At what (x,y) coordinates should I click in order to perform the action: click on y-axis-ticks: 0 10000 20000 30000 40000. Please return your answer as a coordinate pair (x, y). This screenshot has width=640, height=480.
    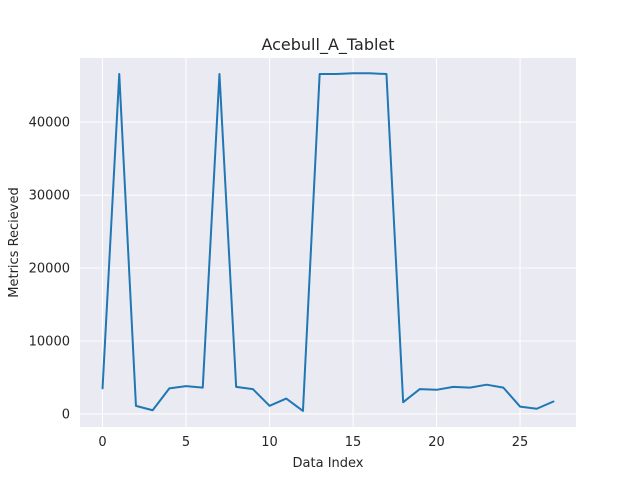
    Looking at the image, I should click on (49, 269).